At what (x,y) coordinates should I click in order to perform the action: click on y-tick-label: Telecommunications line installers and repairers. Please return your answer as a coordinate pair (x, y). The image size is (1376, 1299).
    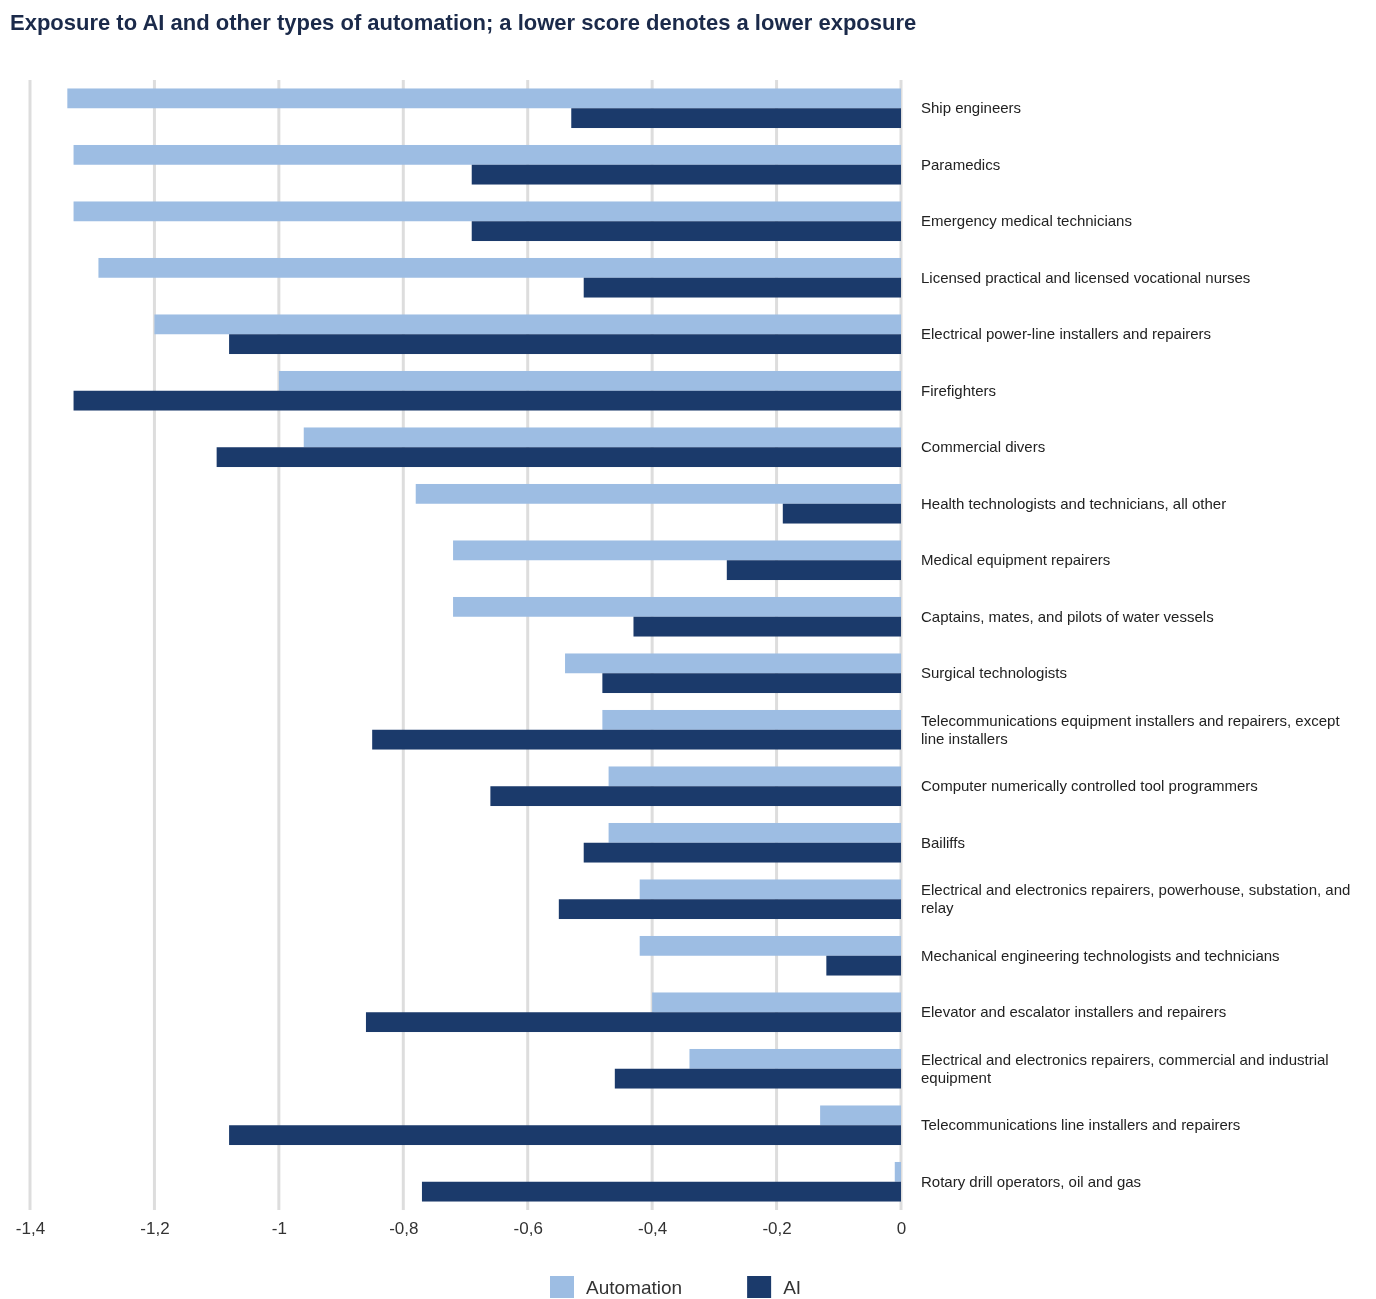
    Looking at the image, I should click on (1081, 1125).